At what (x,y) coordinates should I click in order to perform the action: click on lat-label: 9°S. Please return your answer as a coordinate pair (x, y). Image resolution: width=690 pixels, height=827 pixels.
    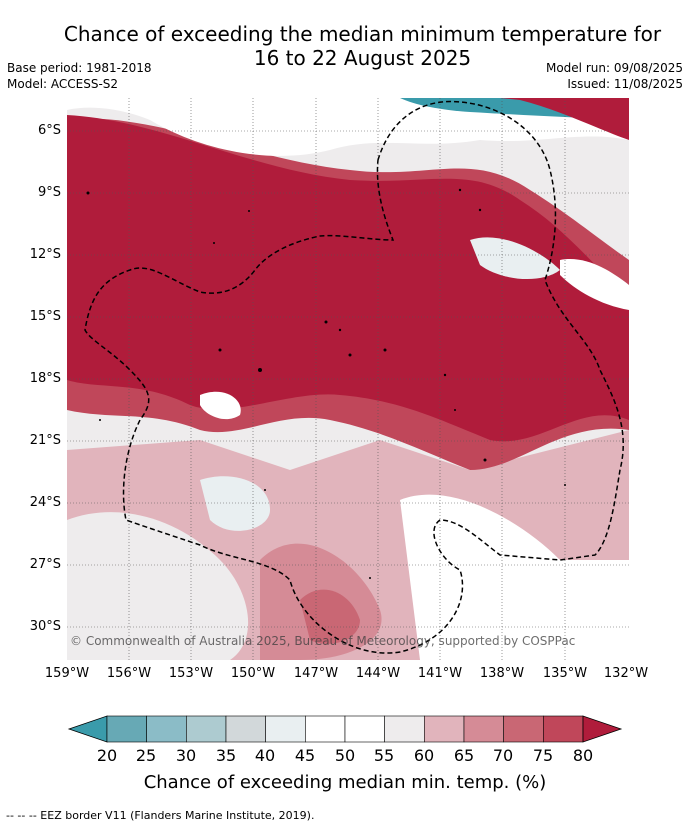
    Looking at the image, I should click on (49, 192).